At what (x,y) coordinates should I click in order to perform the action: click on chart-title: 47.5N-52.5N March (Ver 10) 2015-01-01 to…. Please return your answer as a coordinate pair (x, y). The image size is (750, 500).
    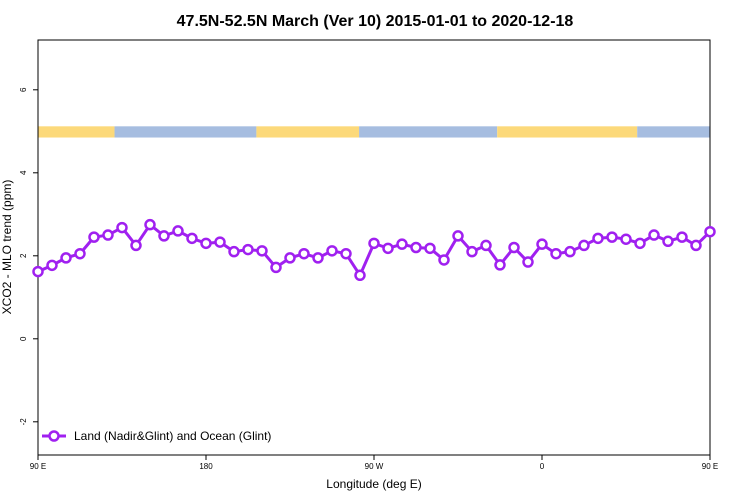
    Looking at the image, I should click on (375, 21).